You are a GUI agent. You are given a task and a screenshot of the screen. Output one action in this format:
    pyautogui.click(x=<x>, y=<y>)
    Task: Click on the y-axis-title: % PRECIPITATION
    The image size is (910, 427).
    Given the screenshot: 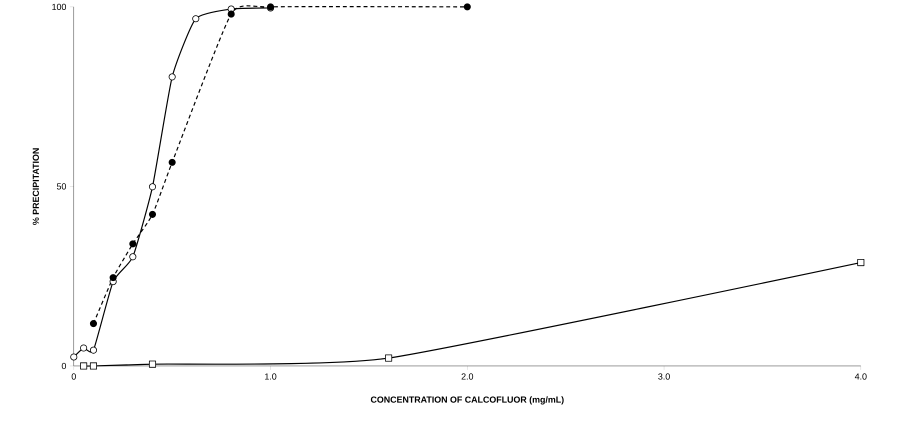 What is the action you would take?
    pyautogui.click(x=35, y=186)
    